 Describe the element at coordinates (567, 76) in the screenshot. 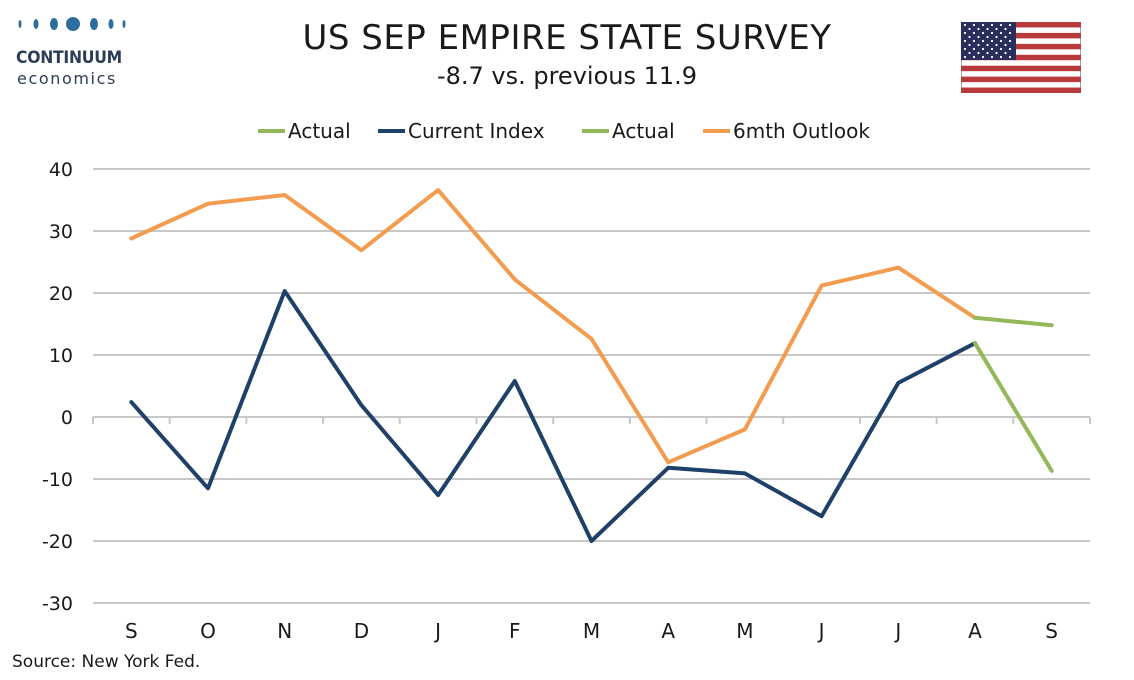

I see `chart-subtitle: -8.7 vs. previous 11.9` at that location.